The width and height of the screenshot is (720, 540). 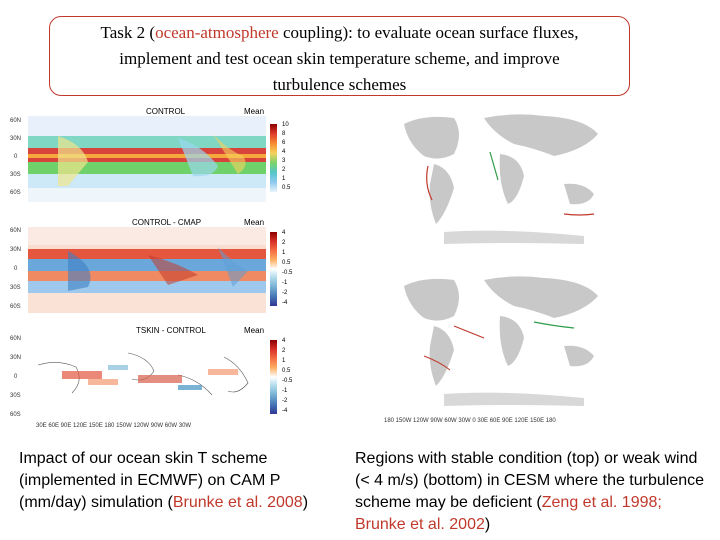 I want to click on title-line3: turbulence schemes, so click(x=339, y=84).